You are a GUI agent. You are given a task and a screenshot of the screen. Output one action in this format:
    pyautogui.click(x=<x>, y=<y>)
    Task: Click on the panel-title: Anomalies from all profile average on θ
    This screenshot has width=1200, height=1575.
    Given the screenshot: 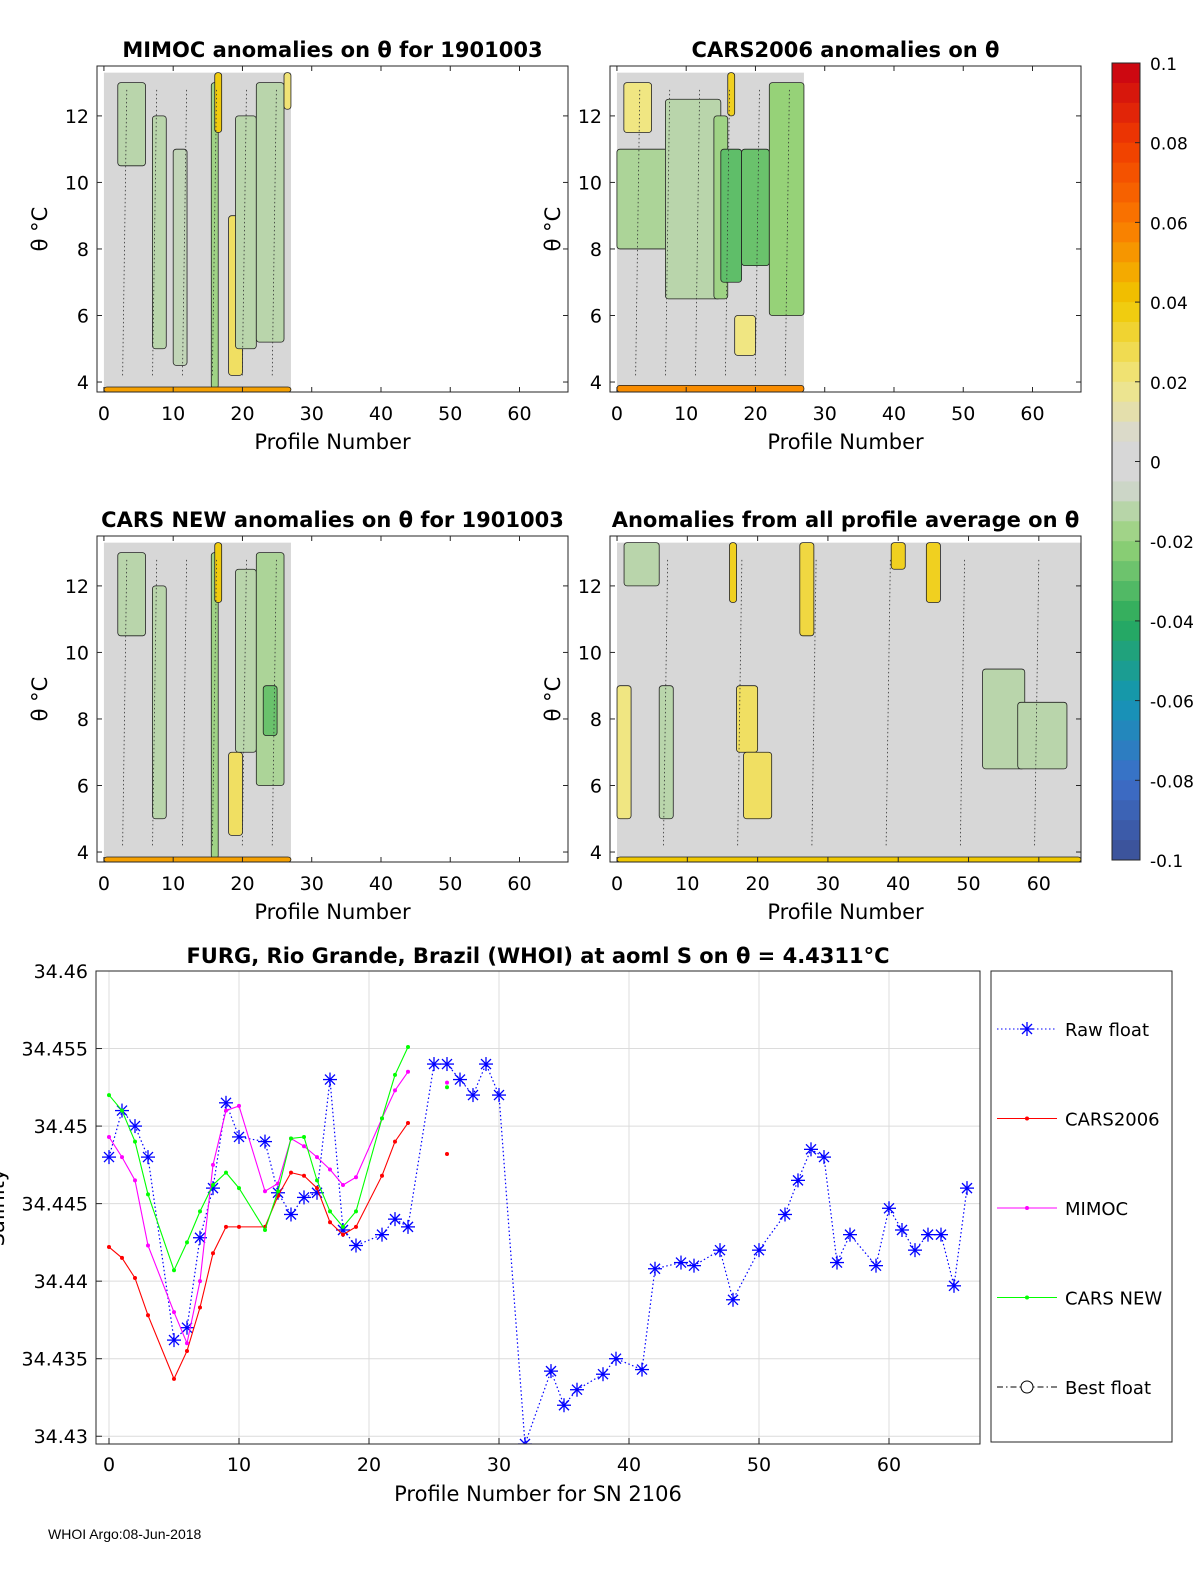 What is the action you would take?
    pyautogui.click(x=846, y=520)
    